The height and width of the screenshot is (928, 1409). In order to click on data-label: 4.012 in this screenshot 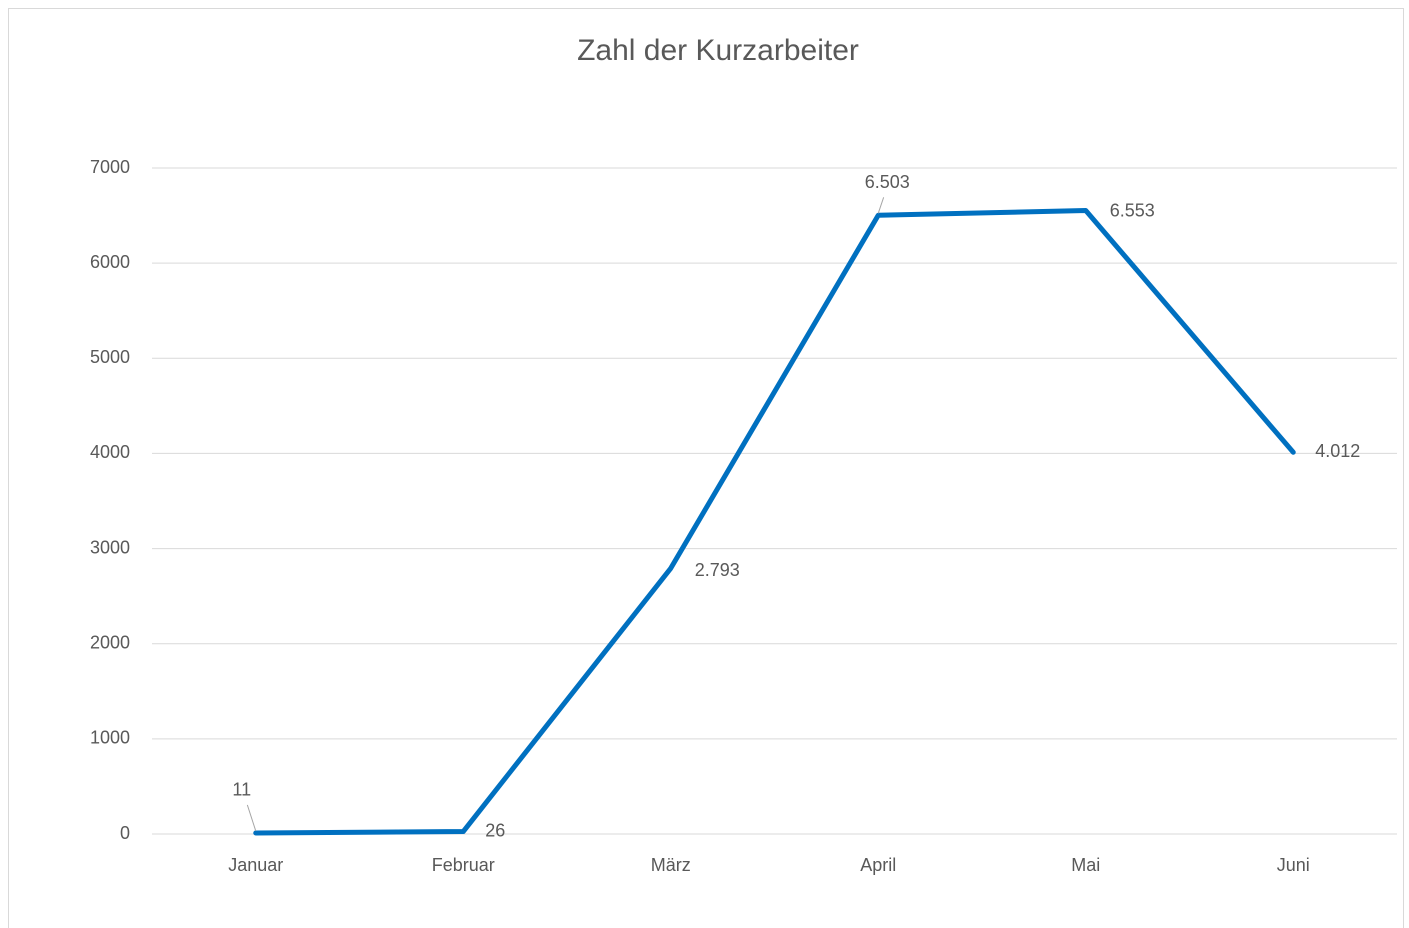, I will do `click(1337, 451)`.